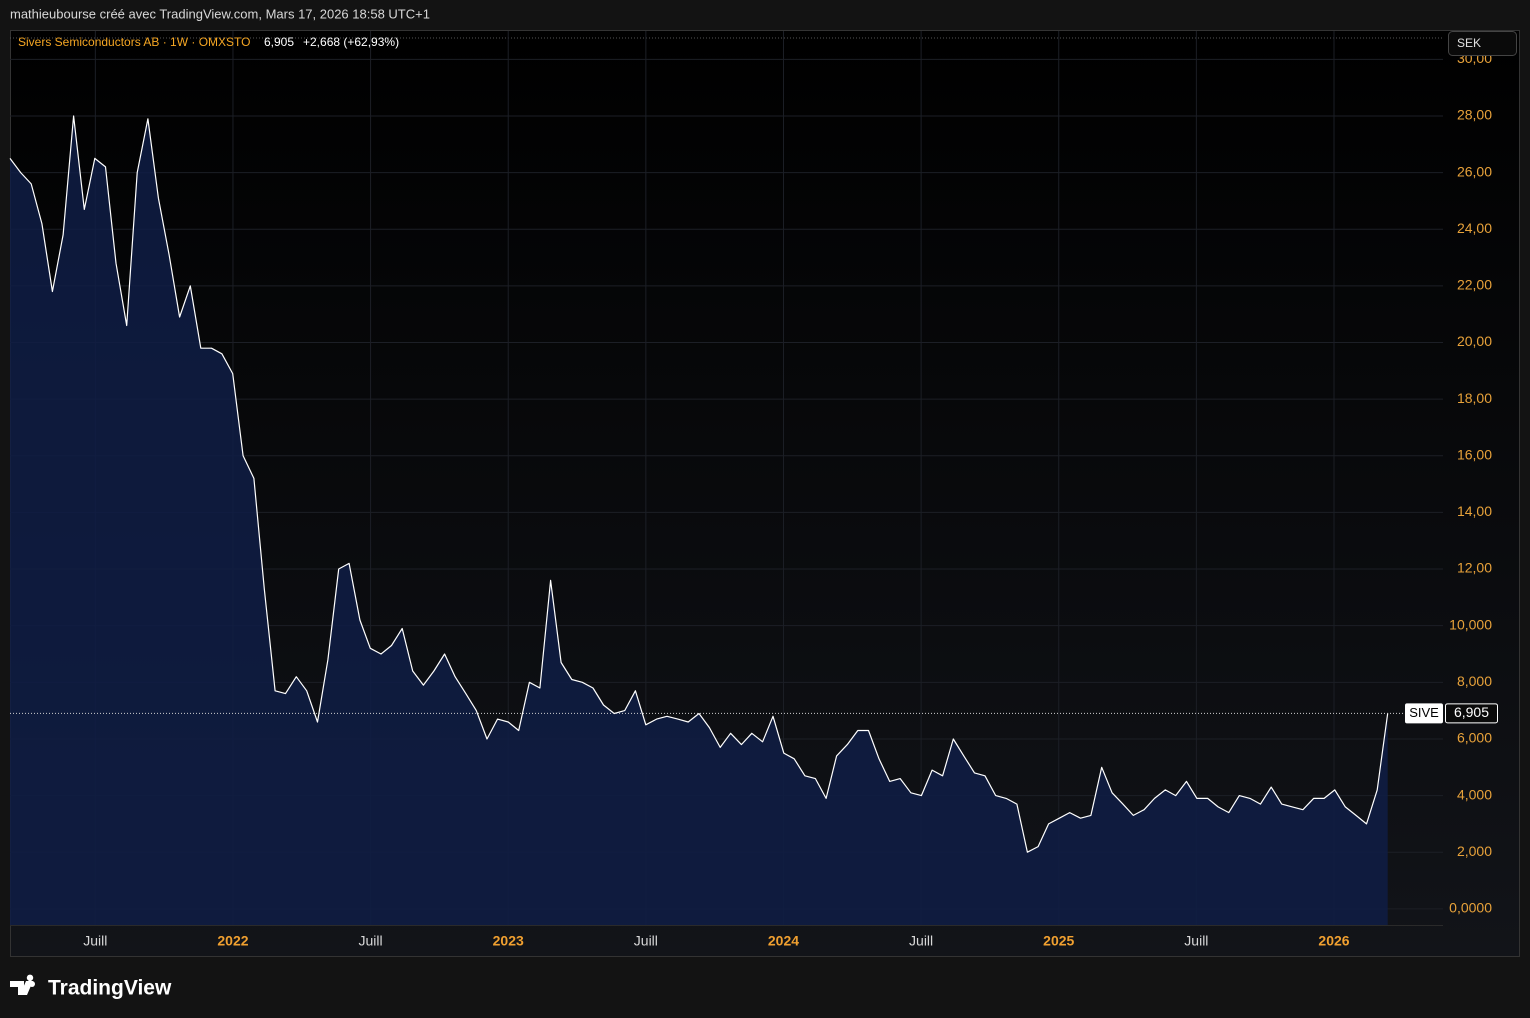 The width and height of the screenshot is (1530, 1018). Describe the element at coordinates (279, 42) in the screenshot. I see `legend-price: 6,905` at that location.